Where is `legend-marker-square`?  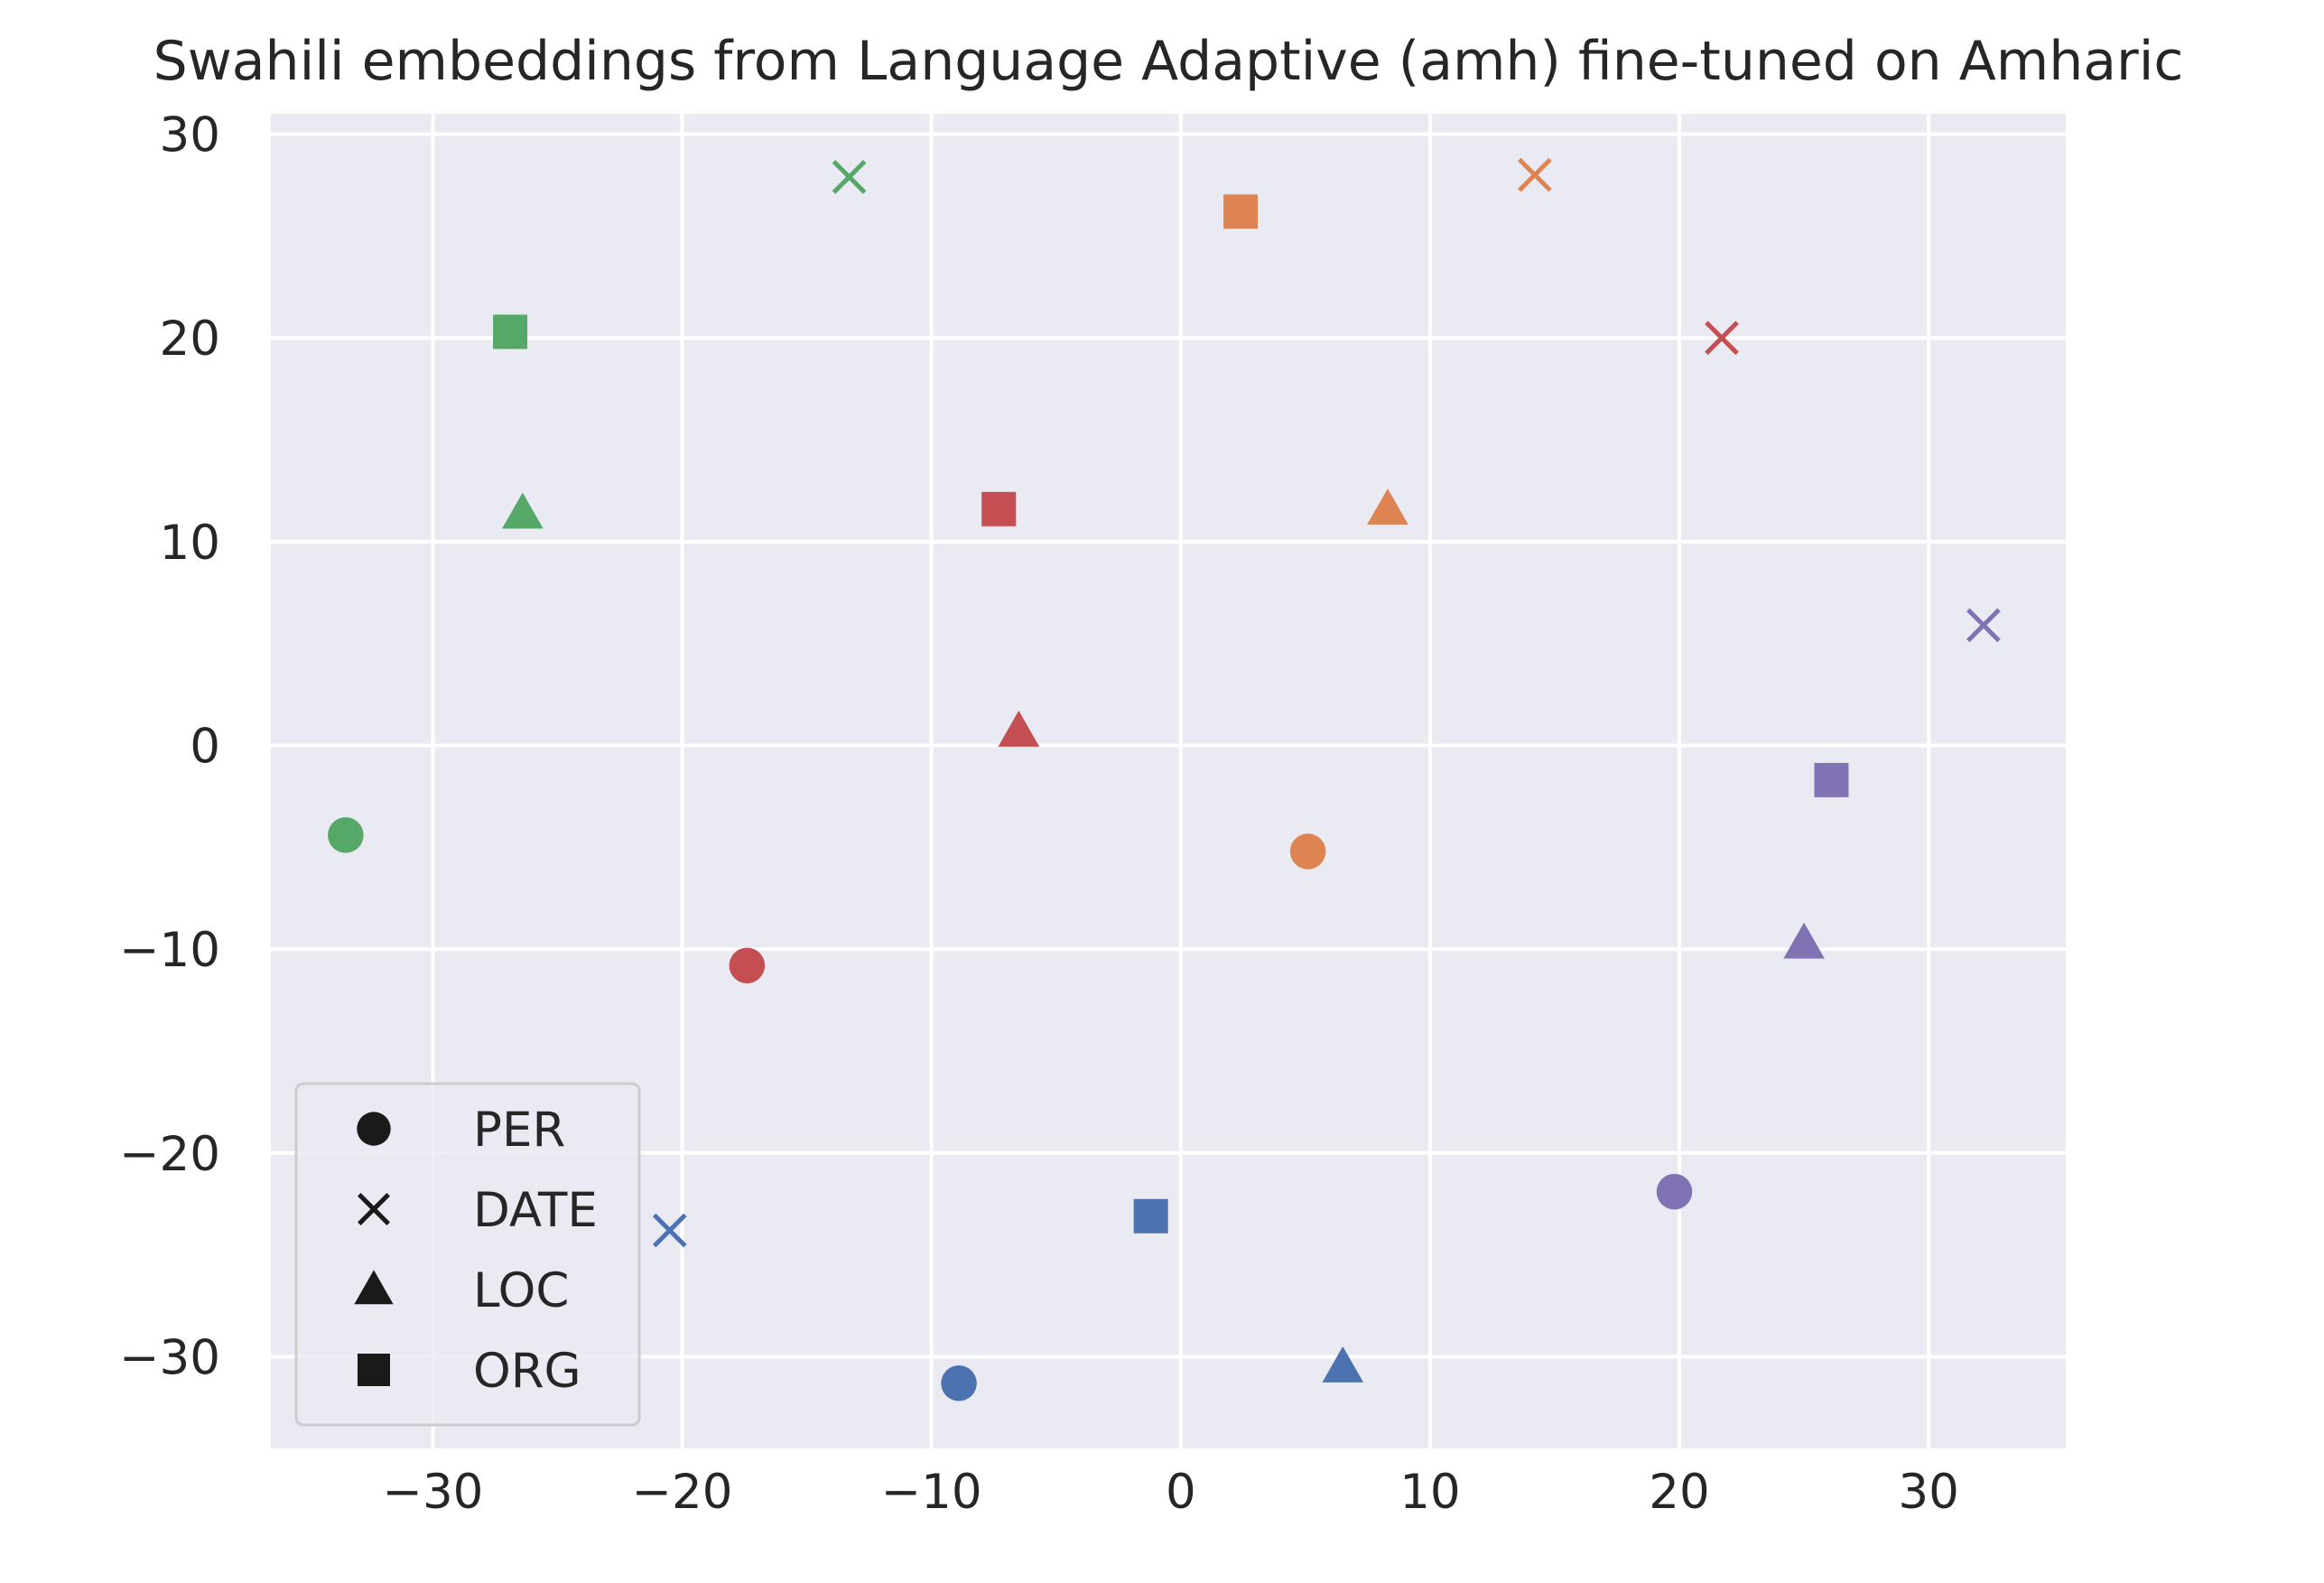
legend-marker-square is located at coordinates (374, 1370).